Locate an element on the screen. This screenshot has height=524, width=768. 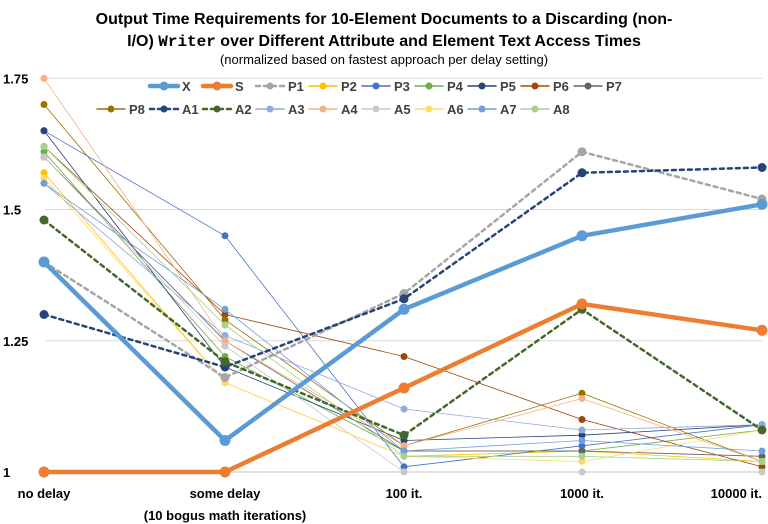
legend-label: P2 is located at coordinates (349, 86).